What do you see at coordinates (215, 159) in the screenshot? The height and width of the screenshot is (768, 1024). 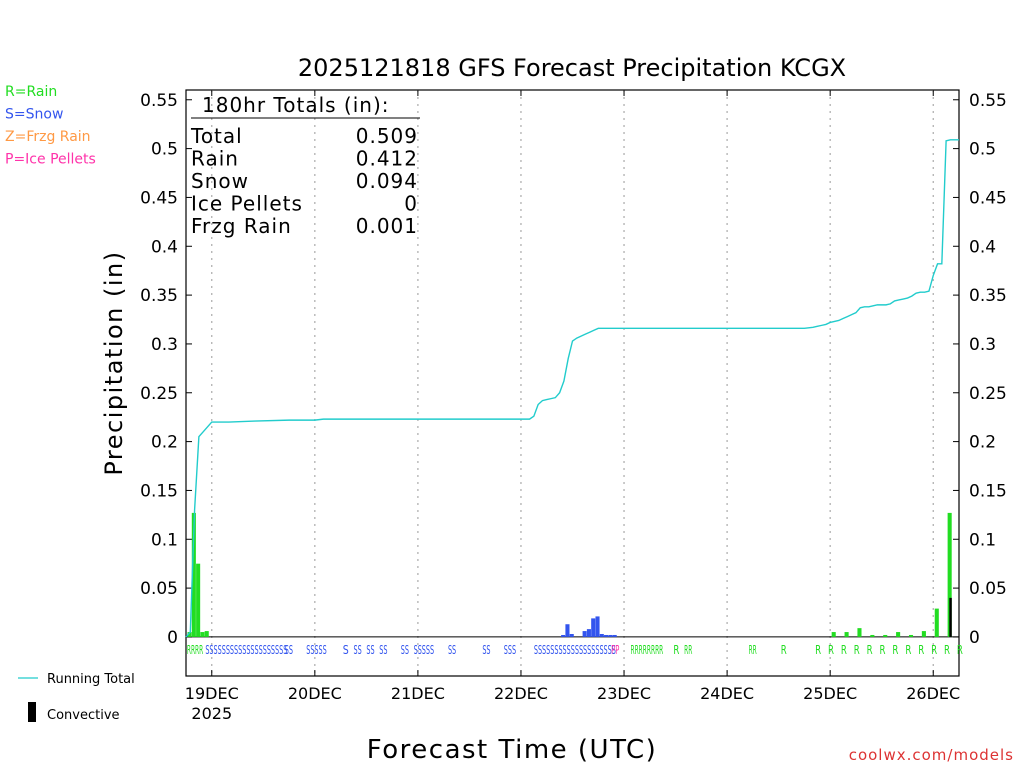 I see `totals-label: Rain` at bounding box center [215, 159].